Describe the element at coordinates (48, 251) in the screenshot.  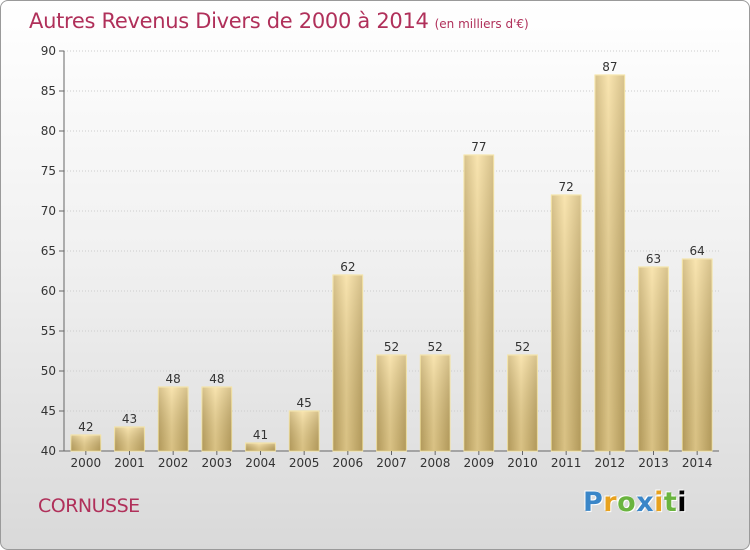
I see `y-tick-label: 65` at that location.